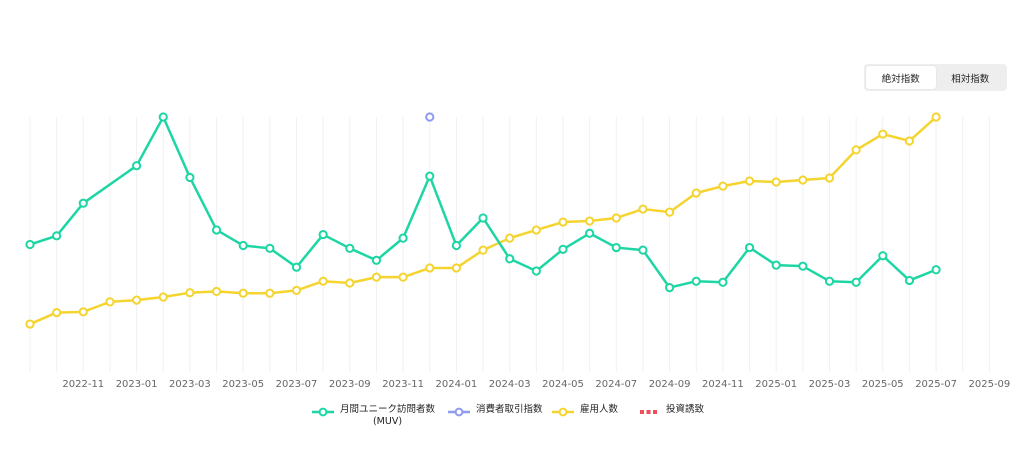 The width and height of the screenshot is (1024, 468). Describe the element at coordinates (297, 384) in the screenshot. I see `x-tick-label: 2023-07` at that location.